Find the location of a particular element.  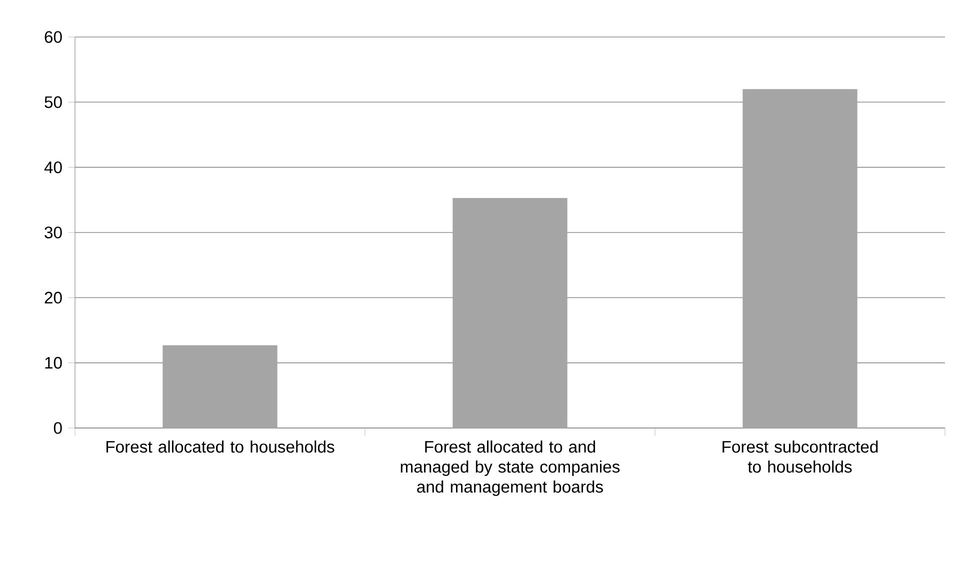

y-tick-label: 0 is located at coordinates (58, 428).